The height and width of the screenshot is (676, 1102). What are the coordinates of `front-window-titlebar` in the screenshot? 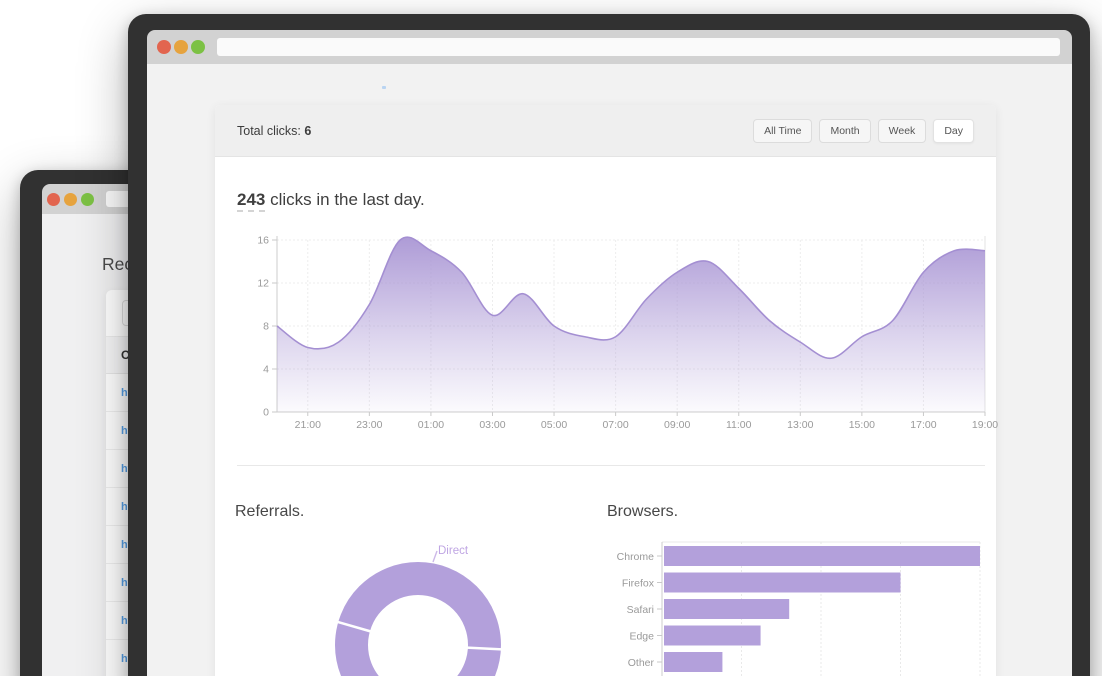 It's located at (609, 47).